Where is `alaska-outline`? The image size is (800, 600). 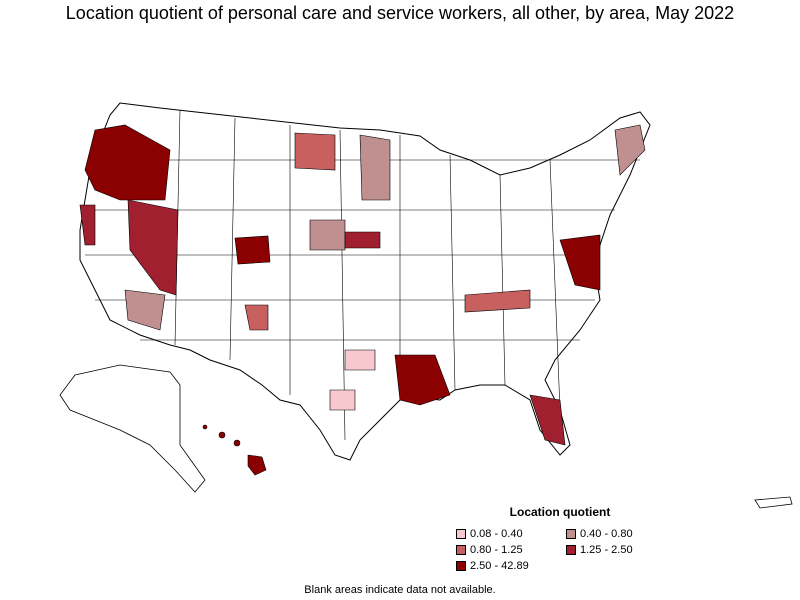 alaska-outline is located at coordinates (132, 428).